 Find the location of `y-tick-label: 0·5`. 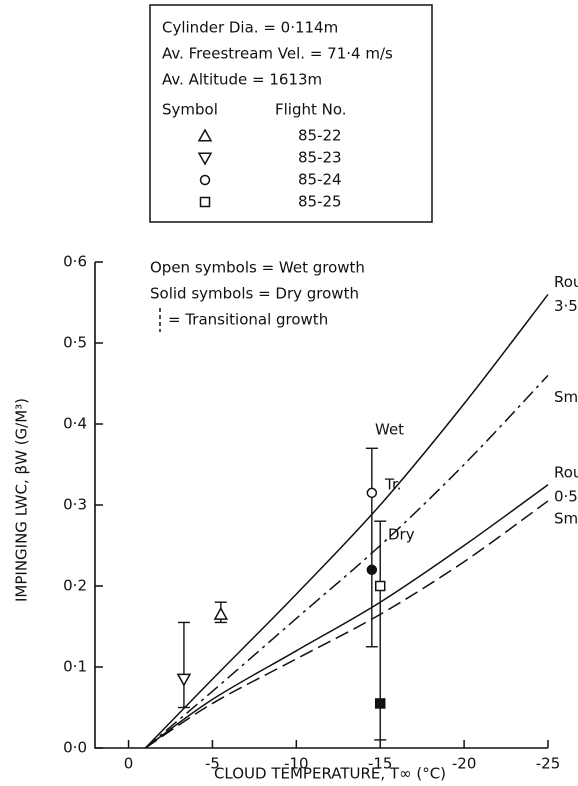

y-tick-label: 0·5 is located at coordinates (75, 343).